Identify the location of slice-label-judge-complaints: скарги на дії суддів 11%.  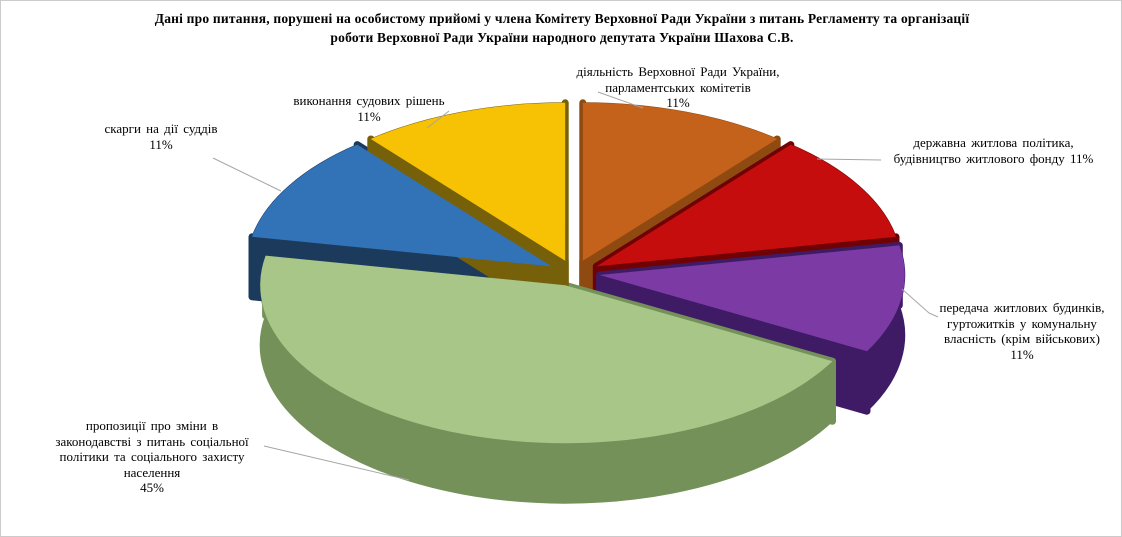
(161, 136).